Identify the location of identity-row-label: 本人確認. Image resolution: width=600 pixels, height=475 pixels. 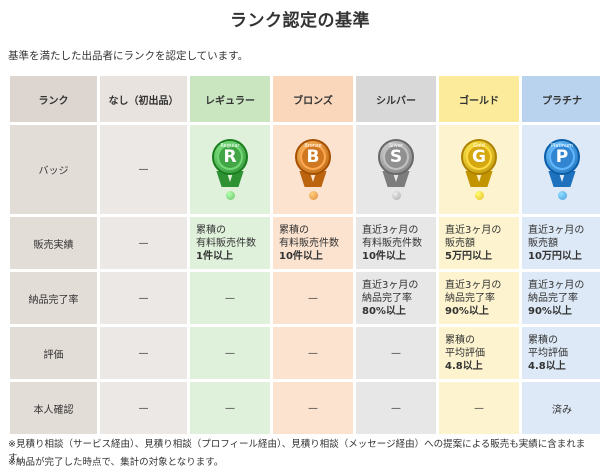
(53, 408).